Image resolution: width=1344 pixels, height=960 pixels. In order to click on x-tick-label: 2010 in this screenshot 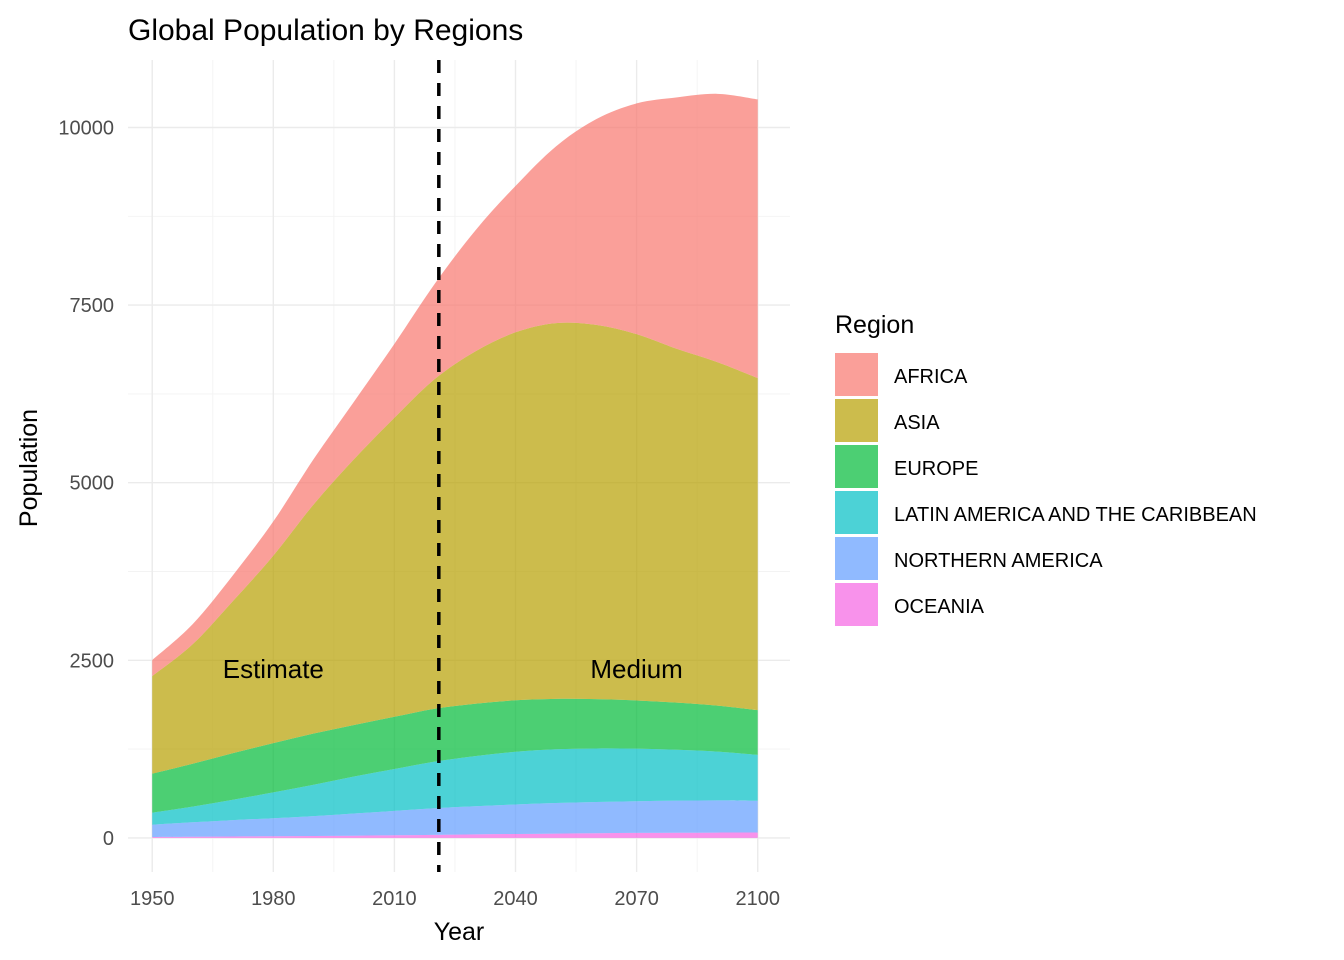, I will do `click(394, 899)`.